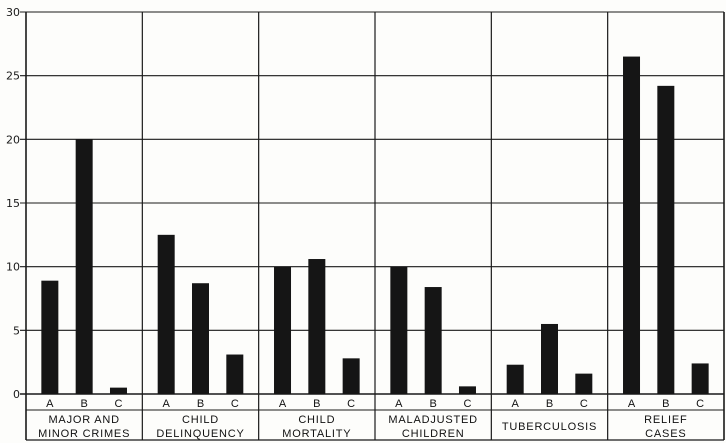  I want to click on bar-letter-g3-C: C, so click(468, 404).